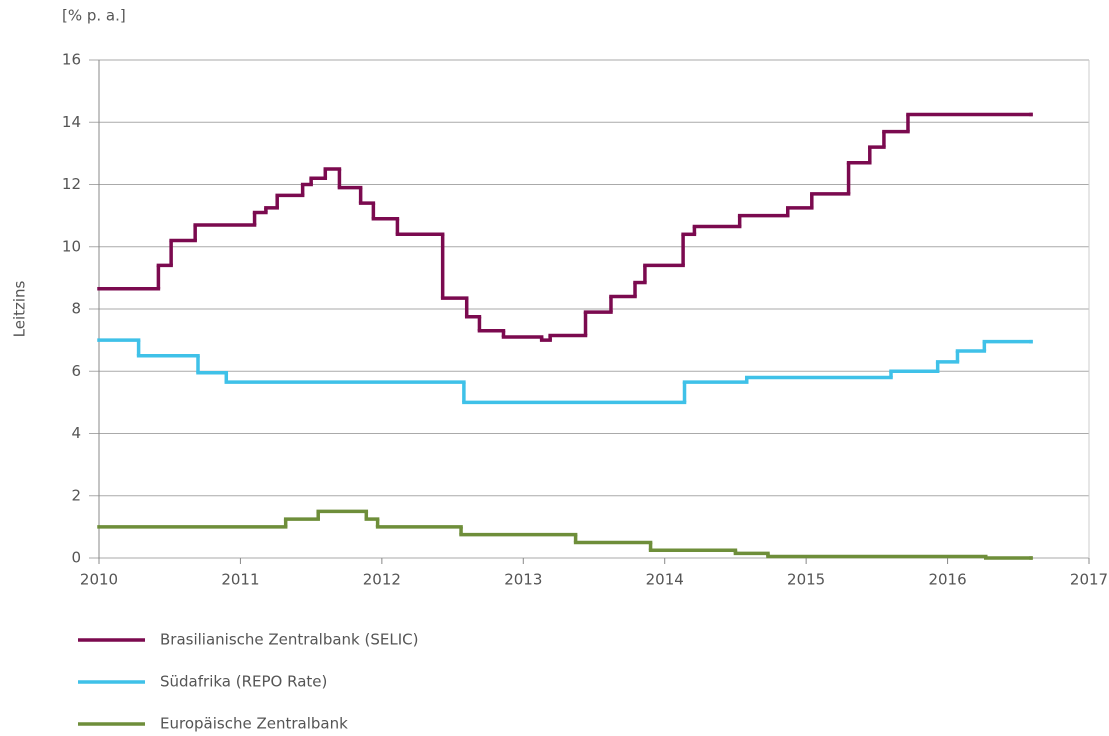 The height and width of the screenshot is (736, 1109). Describe the element at coordinates (20, 308) in the screenshot. I see `y-axis-label: Leitzins` at that location.